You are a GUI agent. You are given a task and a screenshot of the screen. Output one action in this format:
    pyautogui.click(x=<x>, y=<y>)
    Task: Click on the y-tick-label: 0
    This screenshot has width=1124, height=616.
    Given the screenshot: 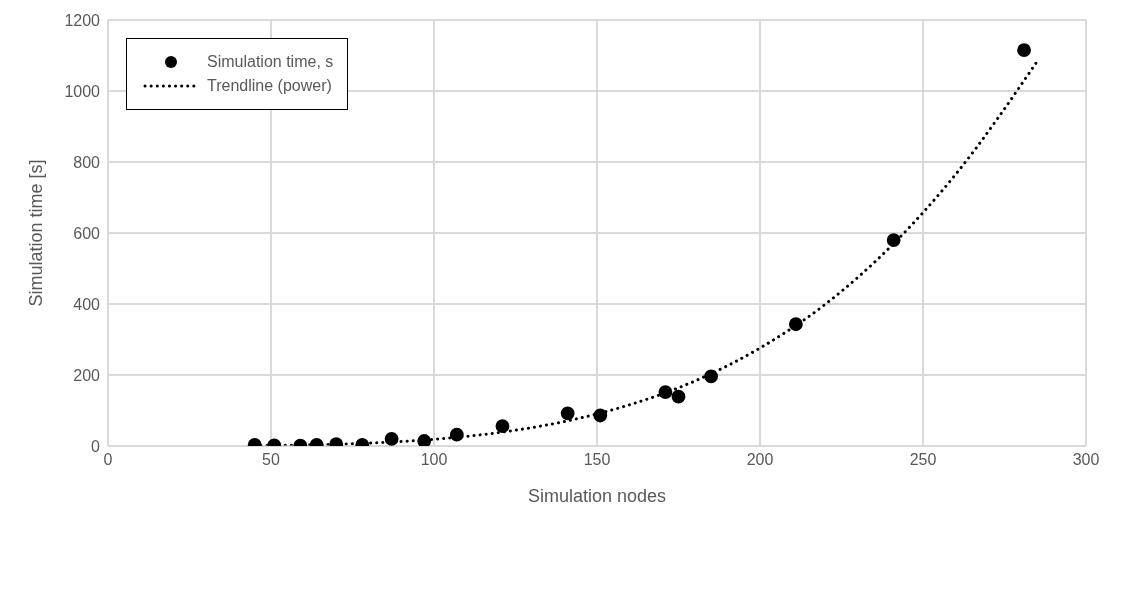 What is the action you would take?
    pyautogui.click(x=96, y=446)
    